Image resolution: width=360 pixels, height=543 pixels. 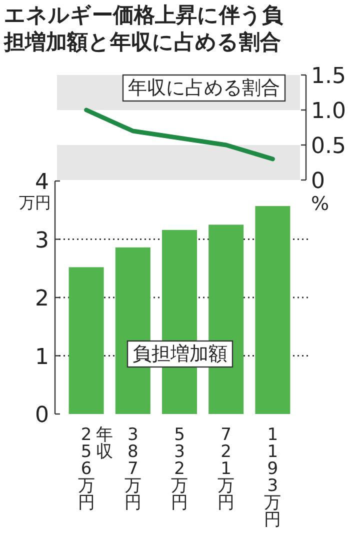 What do you see at coordinates (42, 299) in the screenshot?
I see `y-tick-label: 2` at bounding box center [42, 299].